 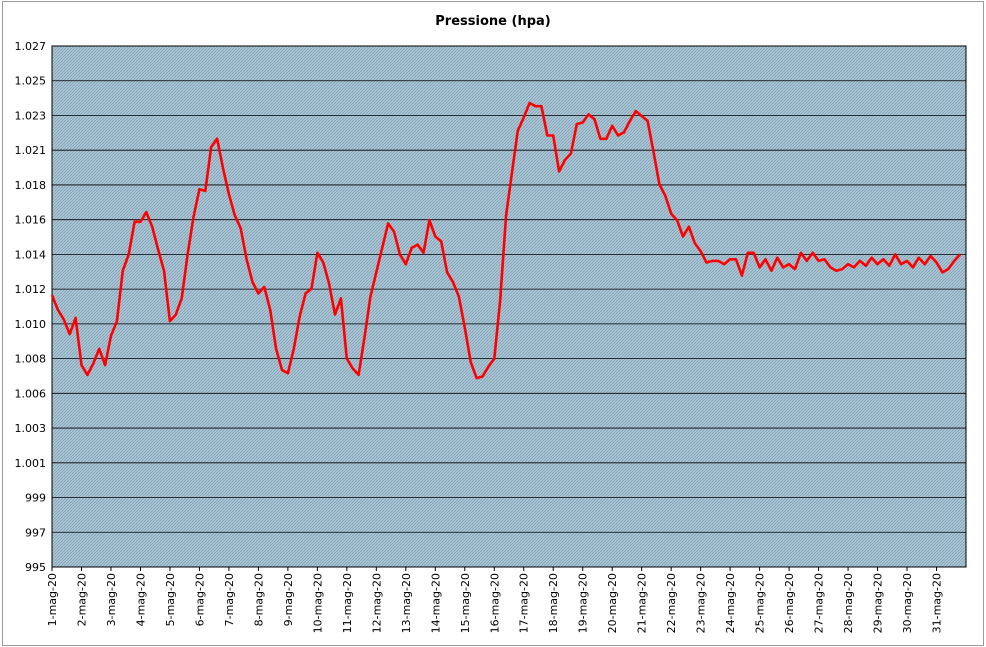 I want to click on x-tick-label: 4-mag-20, so click(x=140, y=599).